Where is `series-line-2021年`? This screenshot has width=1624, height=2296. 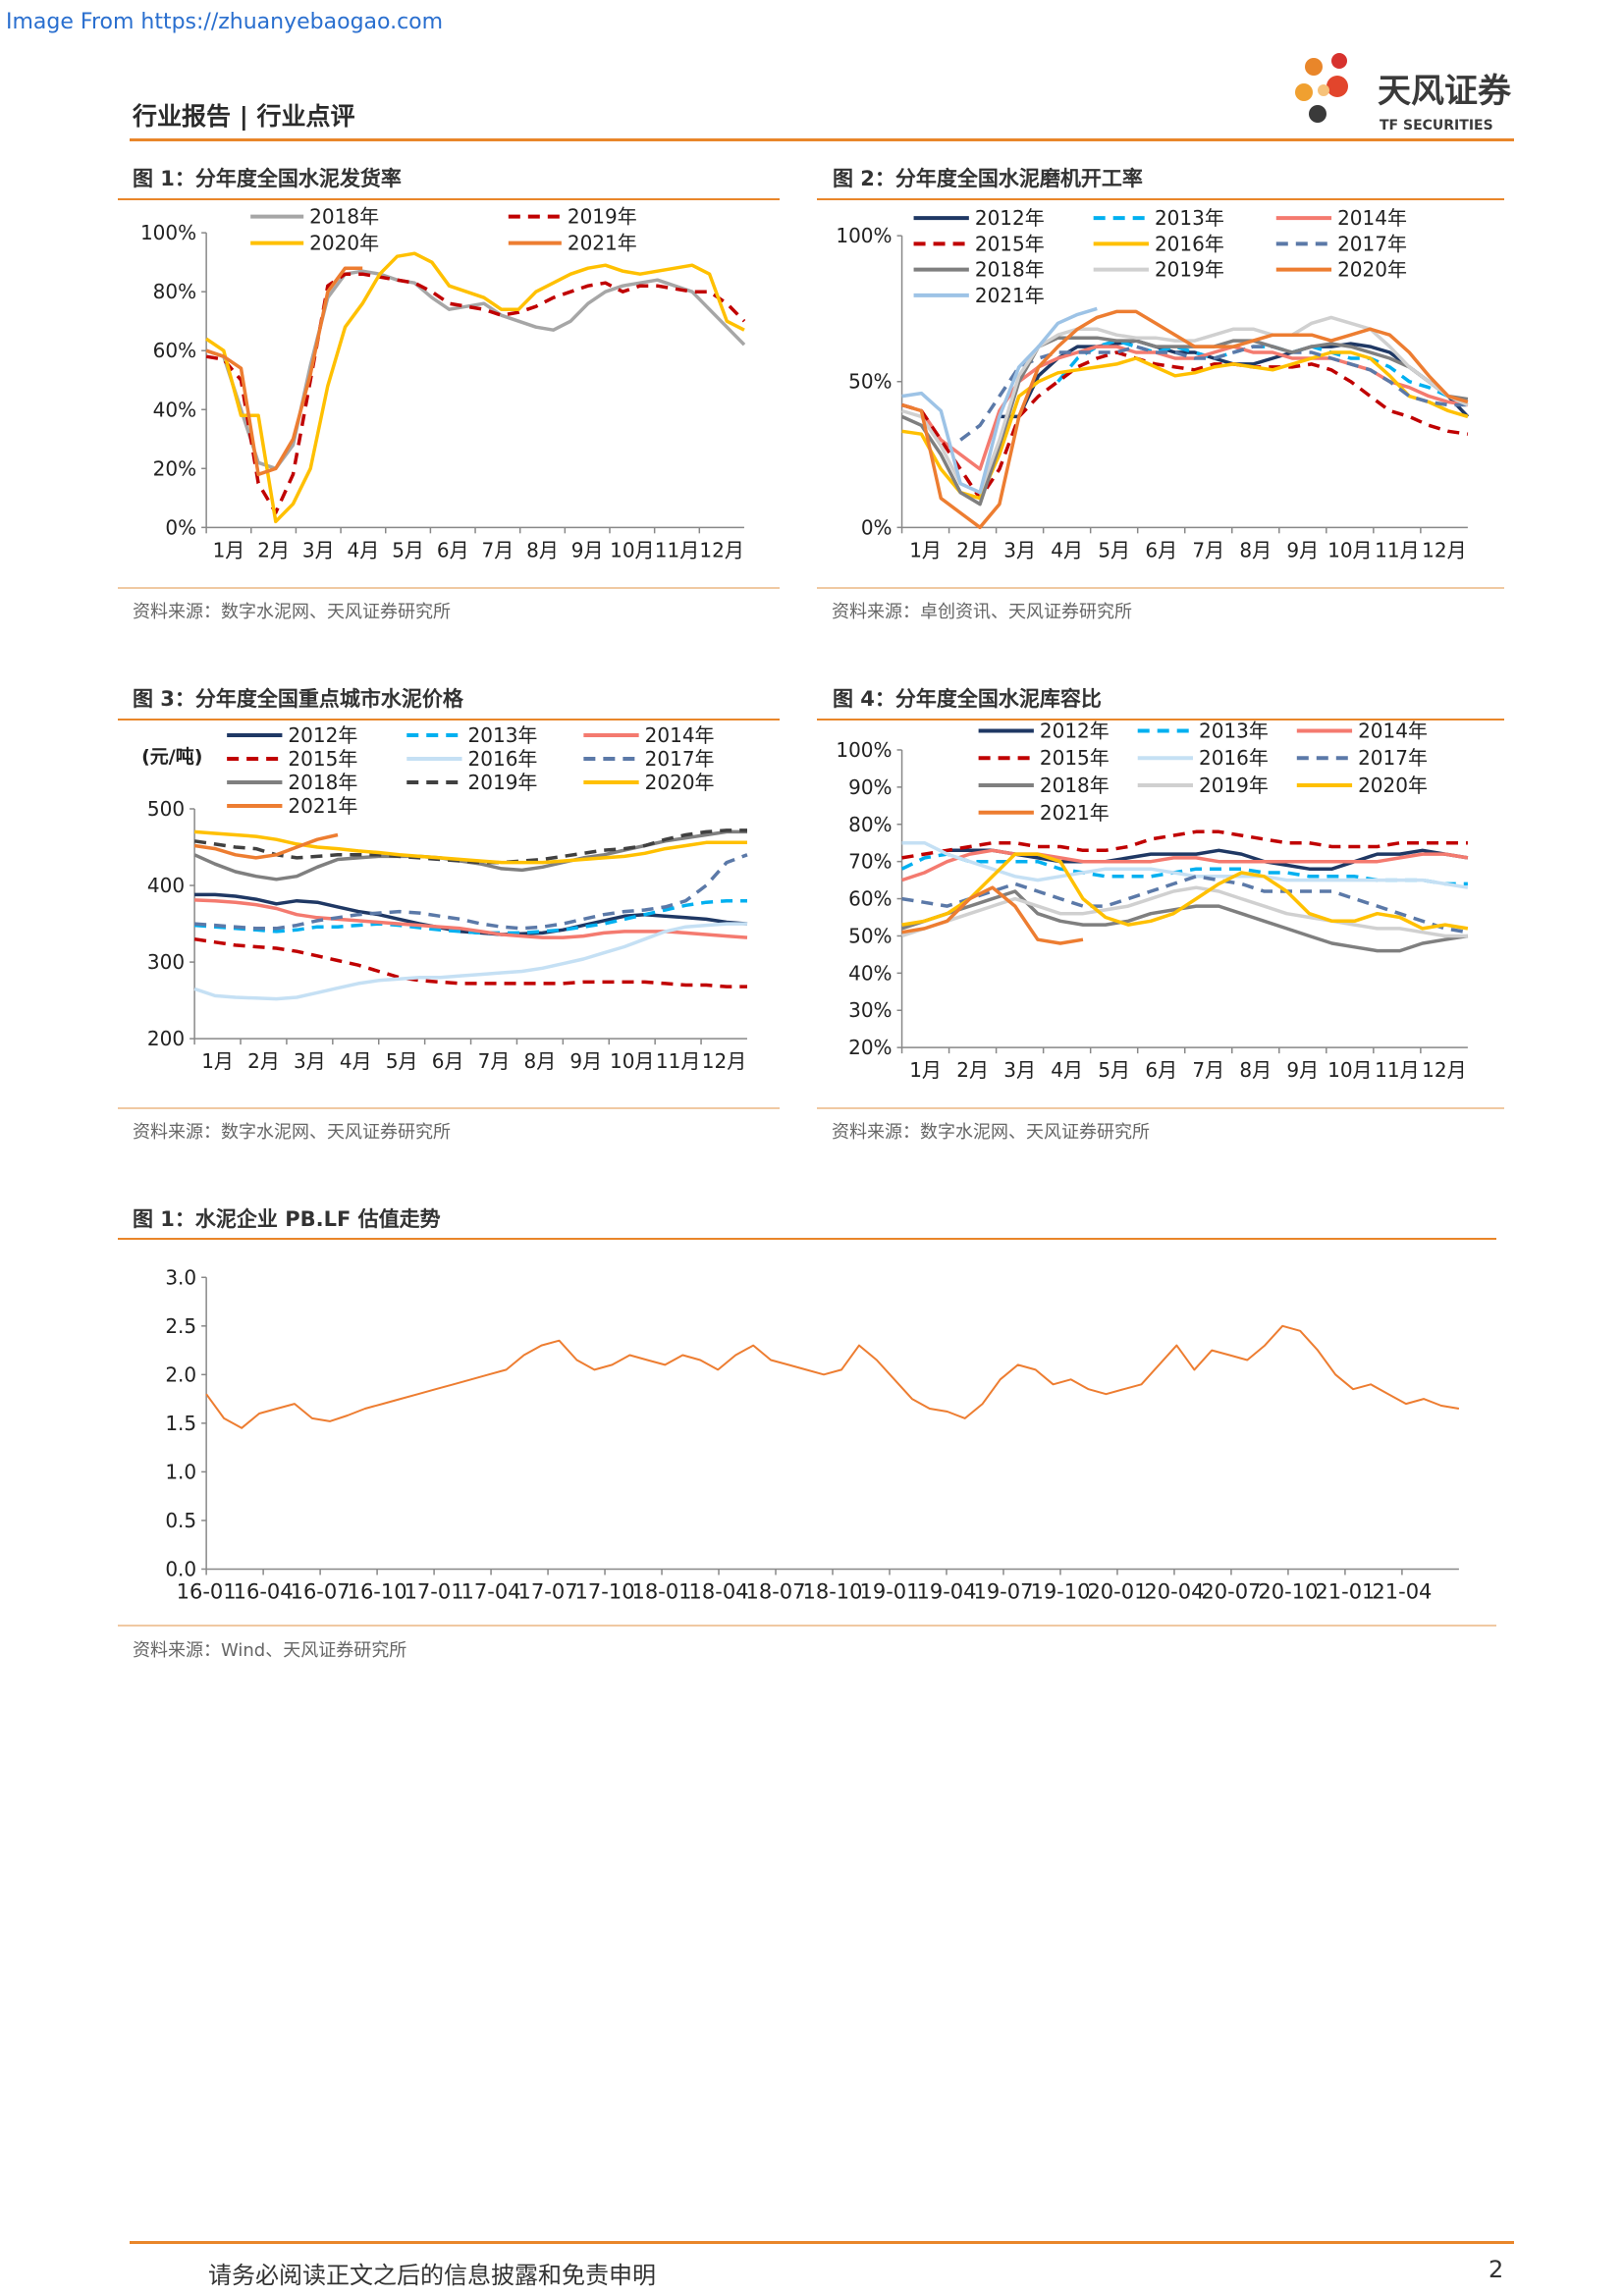 series-line-2021年 is located at coordinates (284, 371).